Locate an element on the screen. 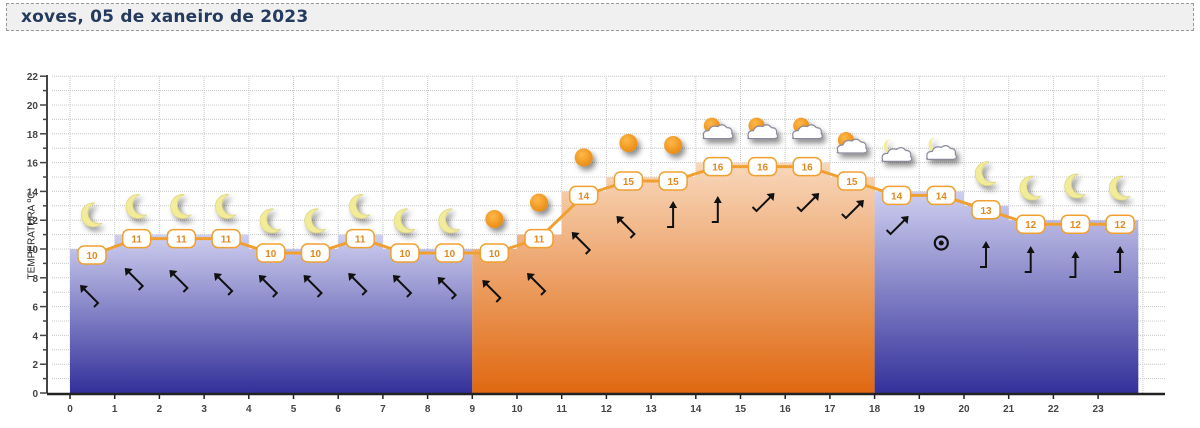  x-tick-label: 20 is located at coordinates (964, 409).